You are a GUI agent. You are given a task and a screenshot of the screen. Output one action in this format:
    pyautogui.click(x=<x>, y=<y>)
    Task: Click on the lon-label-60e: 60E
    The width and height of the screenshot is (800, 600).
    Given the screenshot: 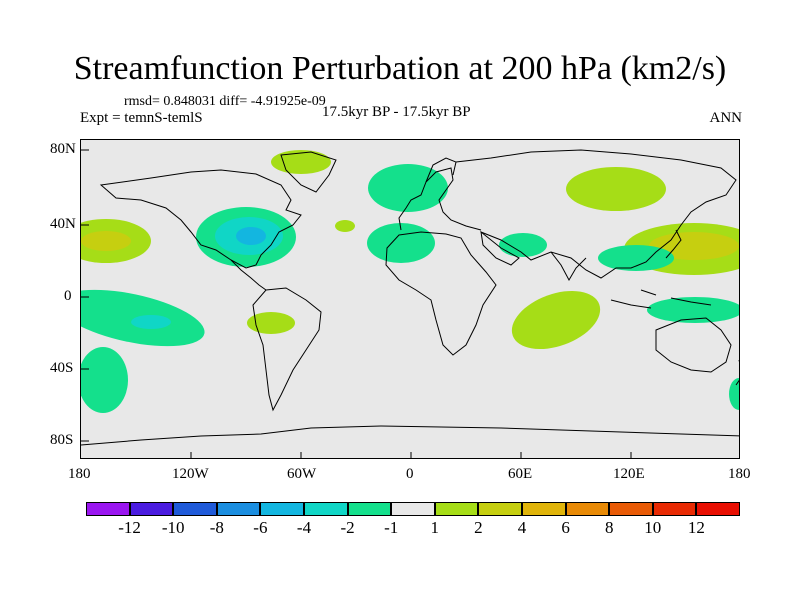 What is the action you would take?
    pyautogui.click(x=520, y=474)
    